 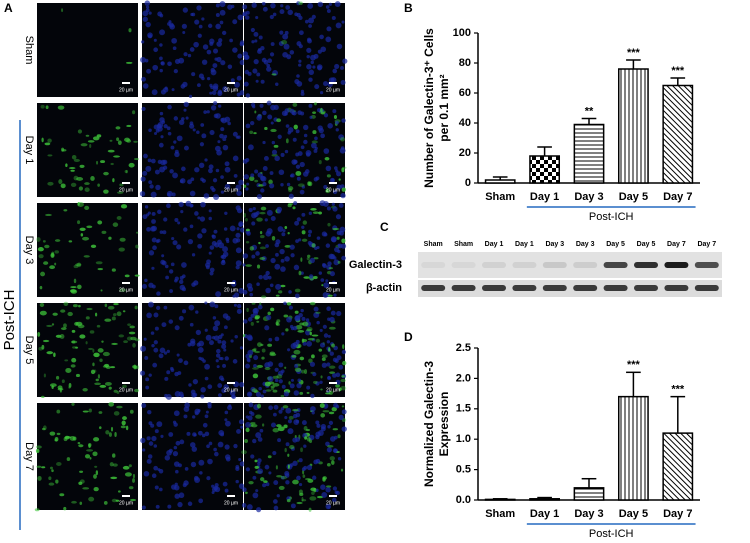 I want to click on micrograph-bg, so click(x=87, y=150).